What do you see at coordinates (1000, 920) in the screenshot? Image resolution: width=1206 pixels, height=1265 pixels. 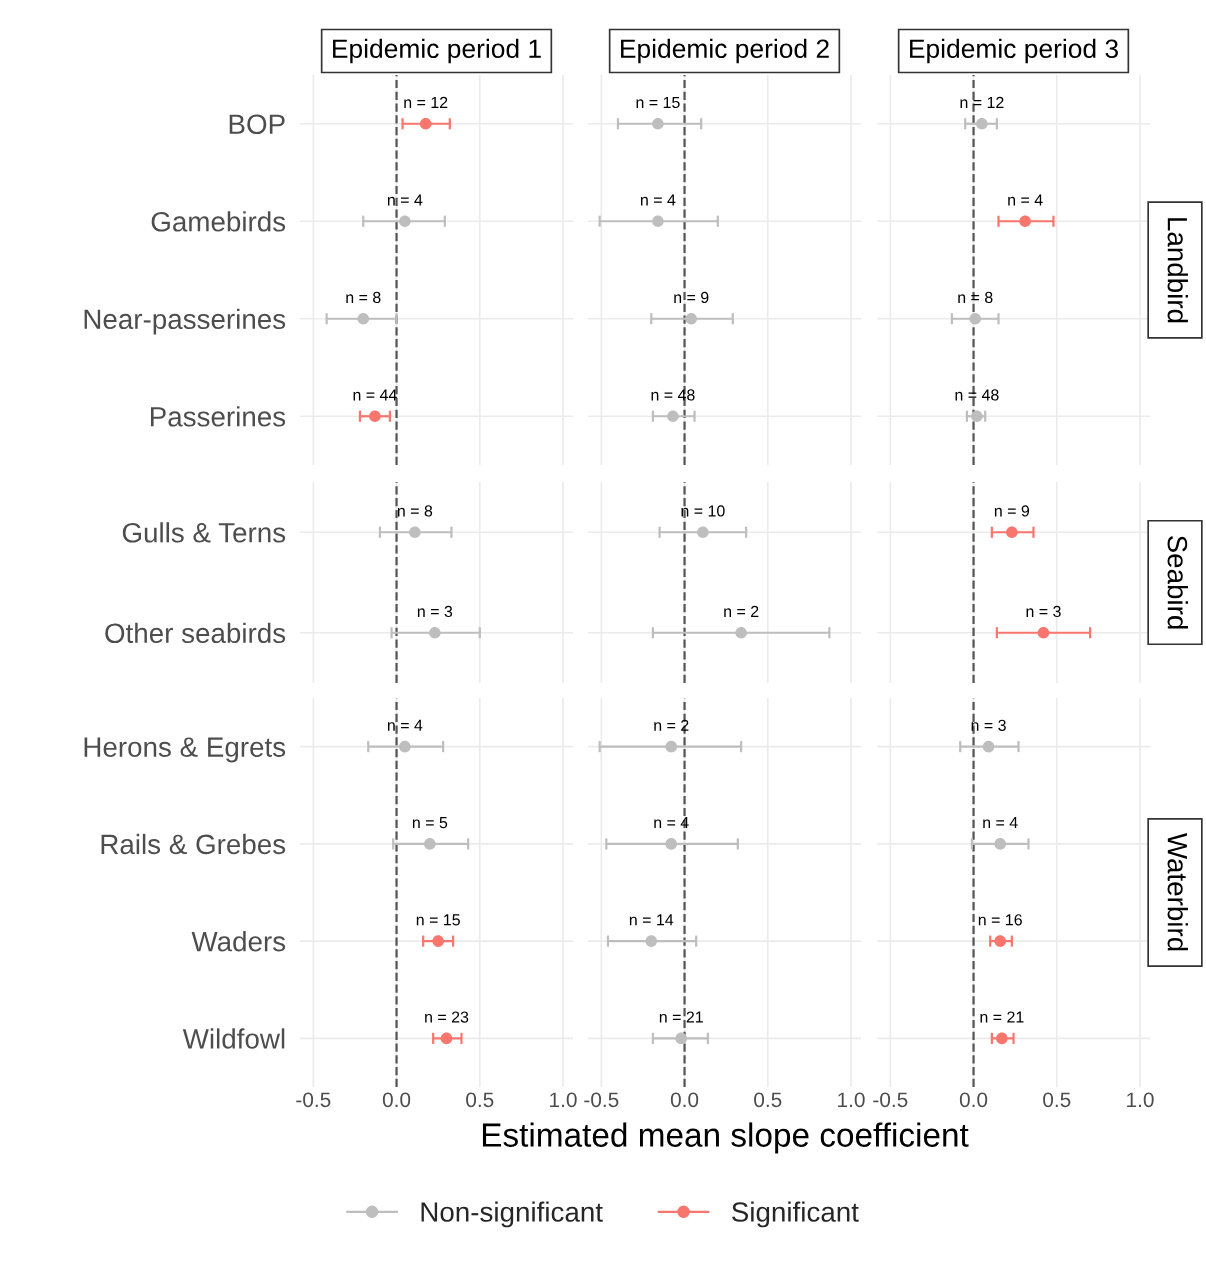 I see `annotation: n = 16` at bounding box center [1000, 920].